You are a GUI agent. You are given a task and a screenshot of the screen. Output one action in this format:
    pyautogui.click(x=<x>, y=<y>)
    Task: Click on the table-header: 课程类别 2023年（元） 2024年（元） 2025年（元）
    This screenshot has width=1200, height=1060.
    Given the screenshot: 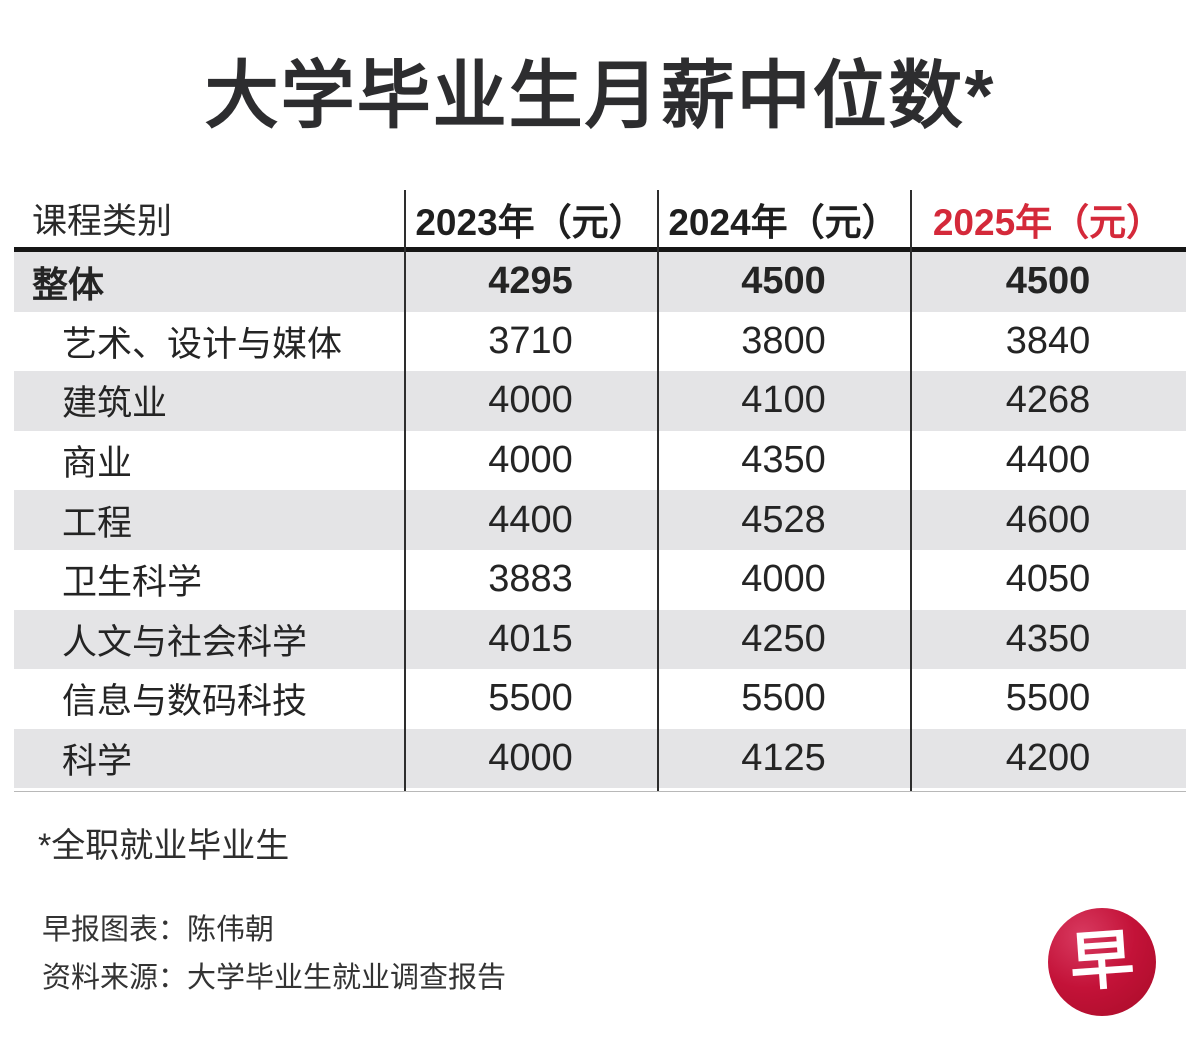 What is the action you would take?
    pyautogui.click(x=600, y=221)
    